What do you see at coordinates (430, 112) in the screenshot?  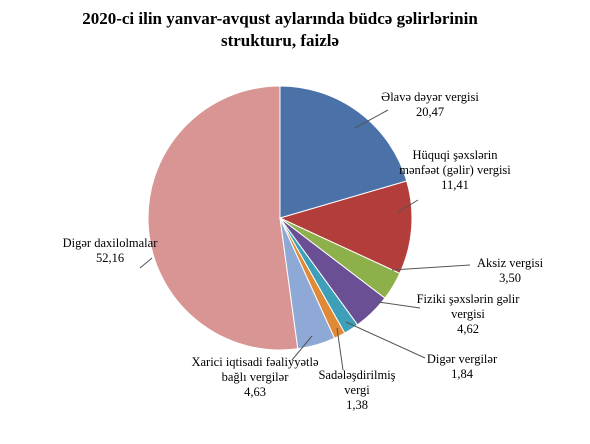 I see `value-label: 20,47` at bounding box center [430, 112].